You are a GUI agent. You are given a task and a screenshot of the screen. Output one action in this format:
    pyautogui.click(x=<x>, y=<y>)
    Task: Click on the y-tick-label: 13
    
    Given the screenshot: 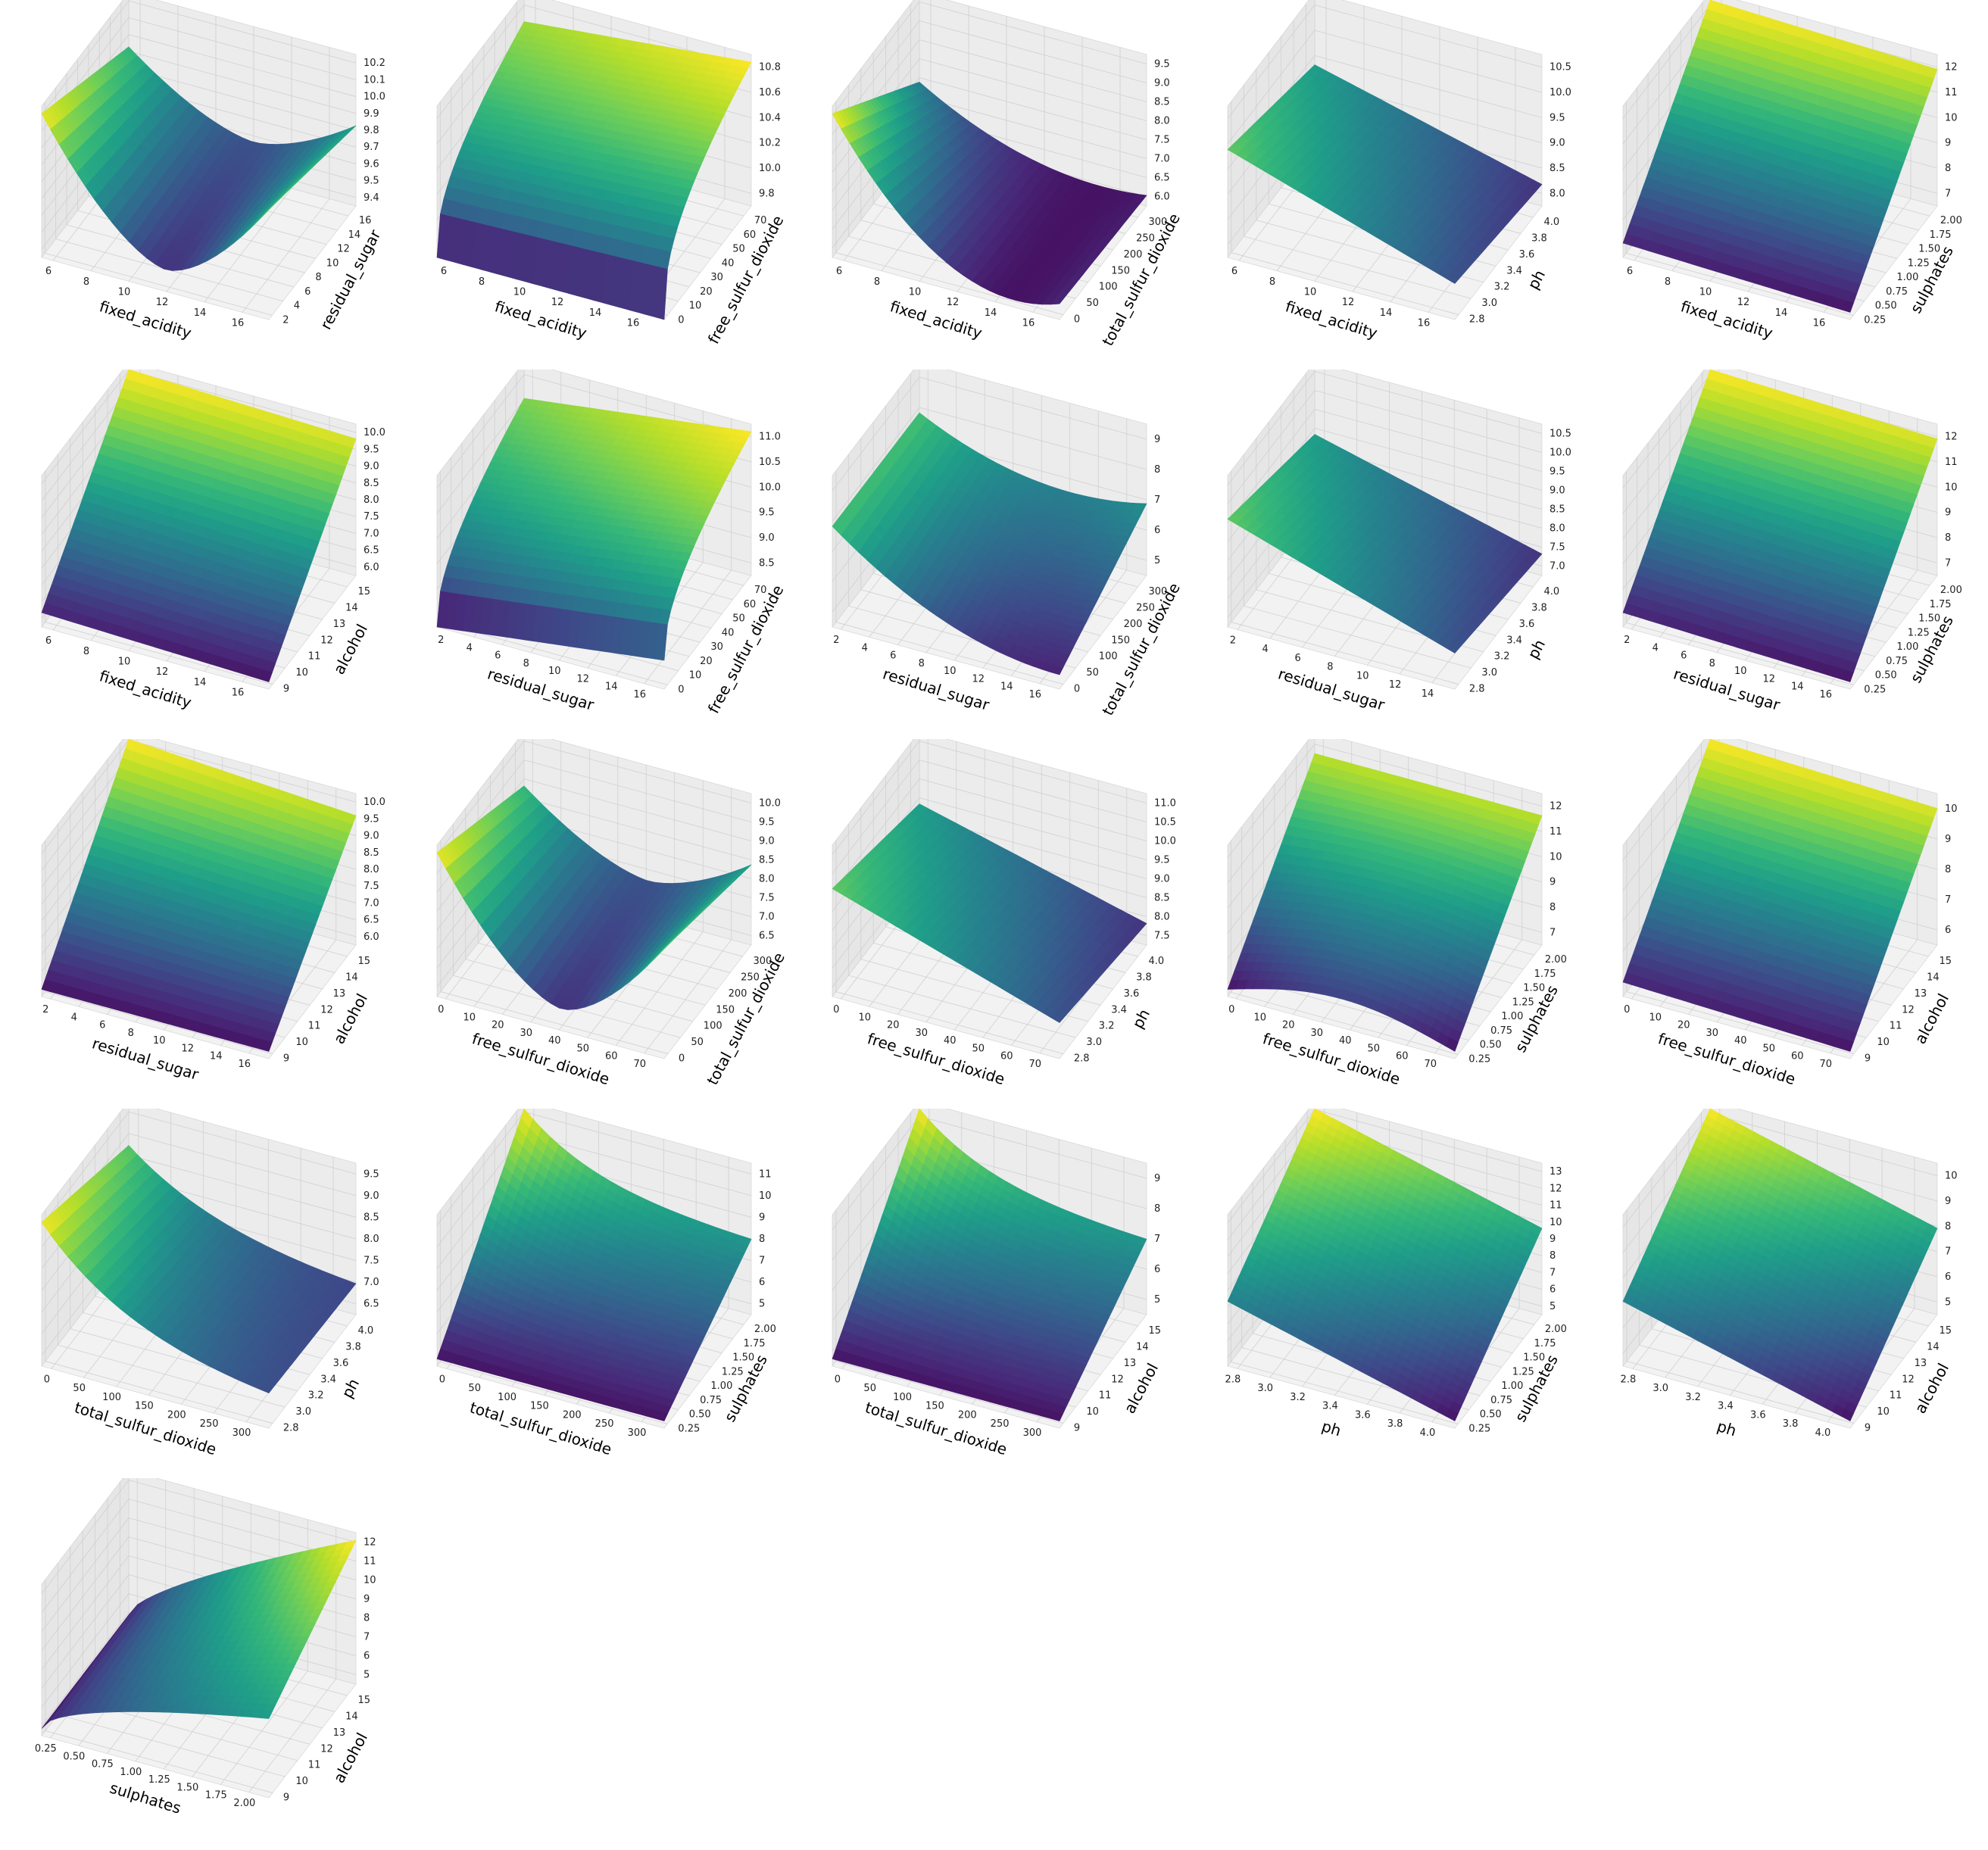 What is the action you would take?
    pyautogui.click(x=339, y=625)
    